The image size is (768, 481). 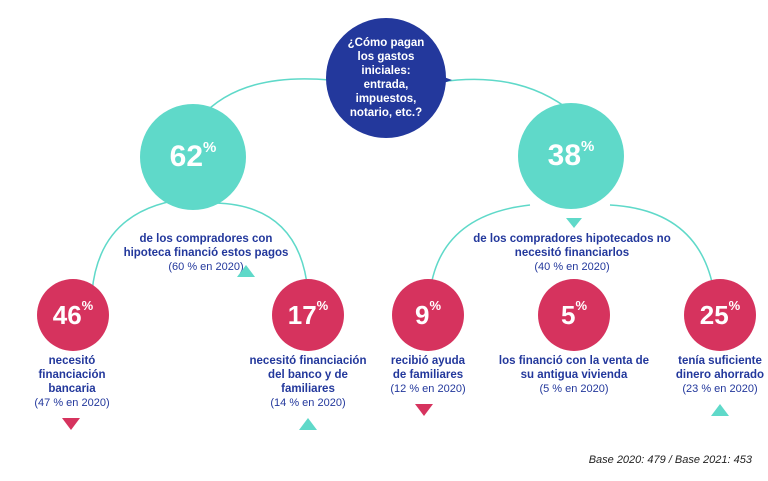 I want to click on leaf-circle-family-help: 9%, so click(x=428, y=315).